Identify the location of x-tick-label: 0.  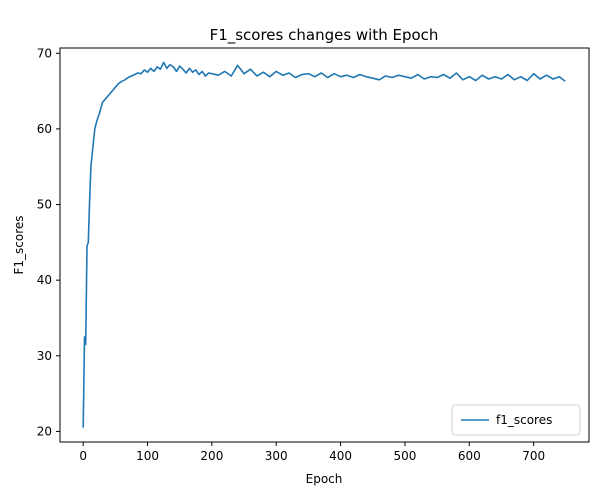
(83, 456).